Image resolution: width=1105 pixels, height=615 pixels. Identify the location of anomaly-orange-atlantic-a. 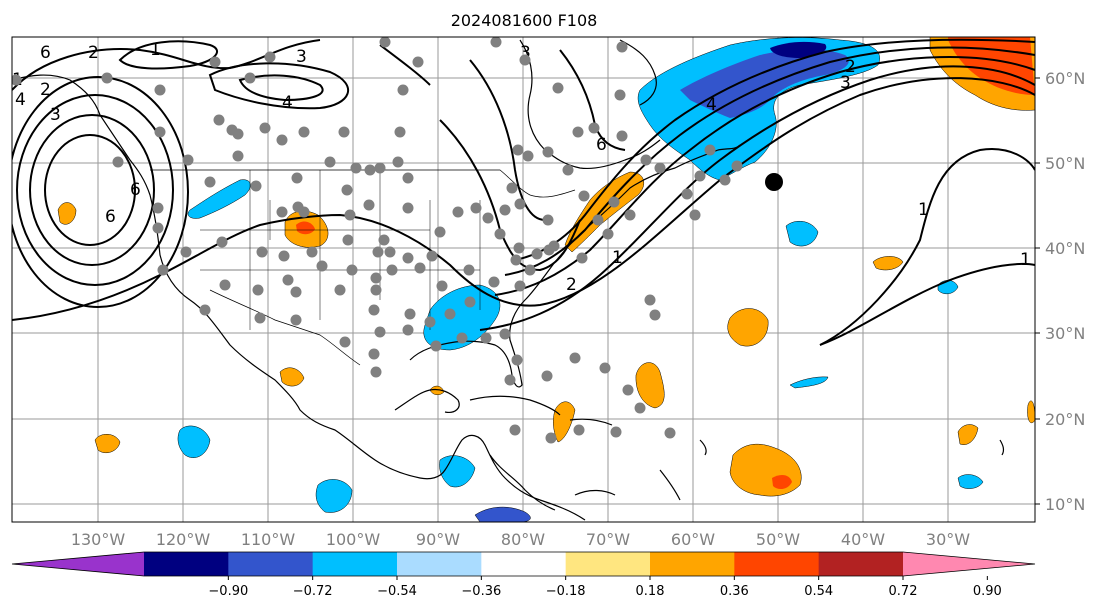
(888, 263).